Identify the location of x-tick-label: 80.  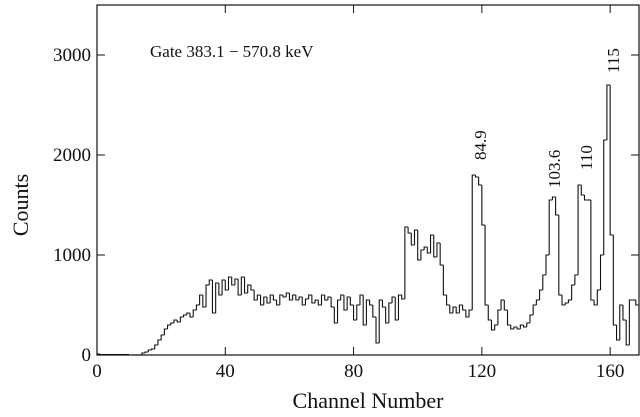
(353, 371).